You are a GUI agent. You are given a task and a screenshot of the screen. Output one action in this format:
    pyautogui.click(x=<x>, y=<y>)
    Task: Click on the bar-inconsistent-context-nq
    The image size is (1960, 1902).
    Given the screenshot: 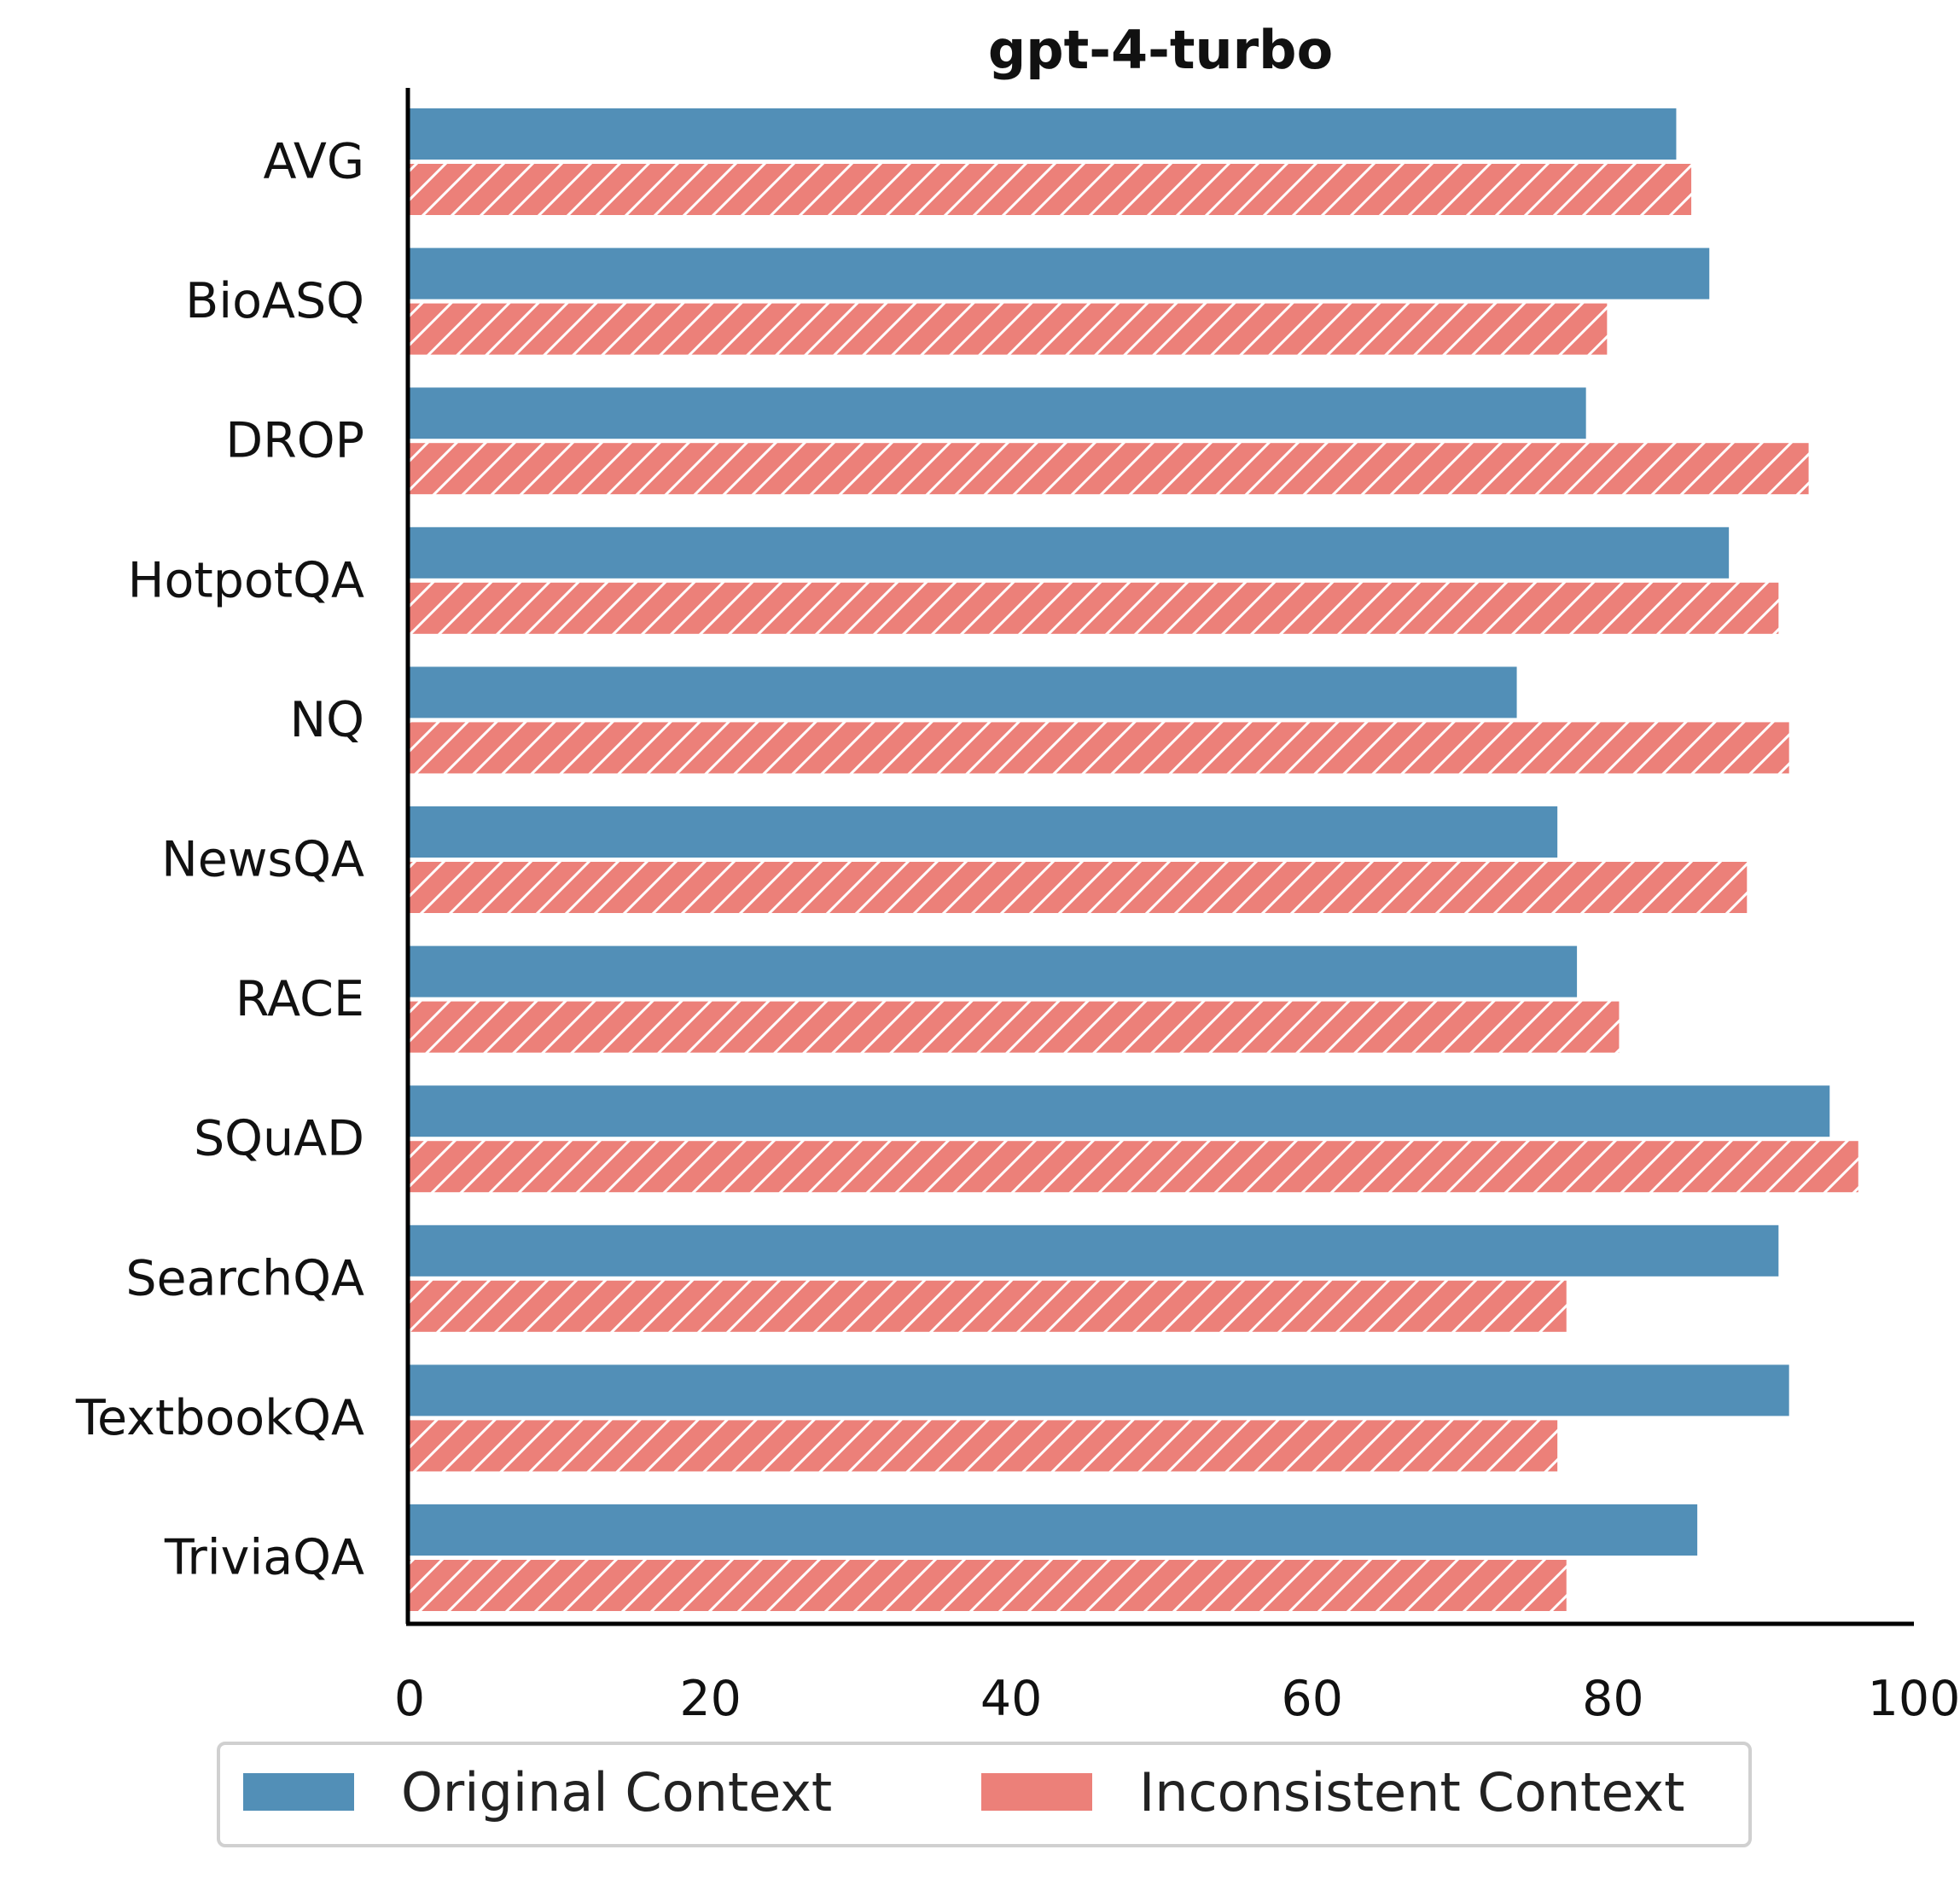 What is the action you would take?
    pyautogui.click(x=1099, y=748)
    